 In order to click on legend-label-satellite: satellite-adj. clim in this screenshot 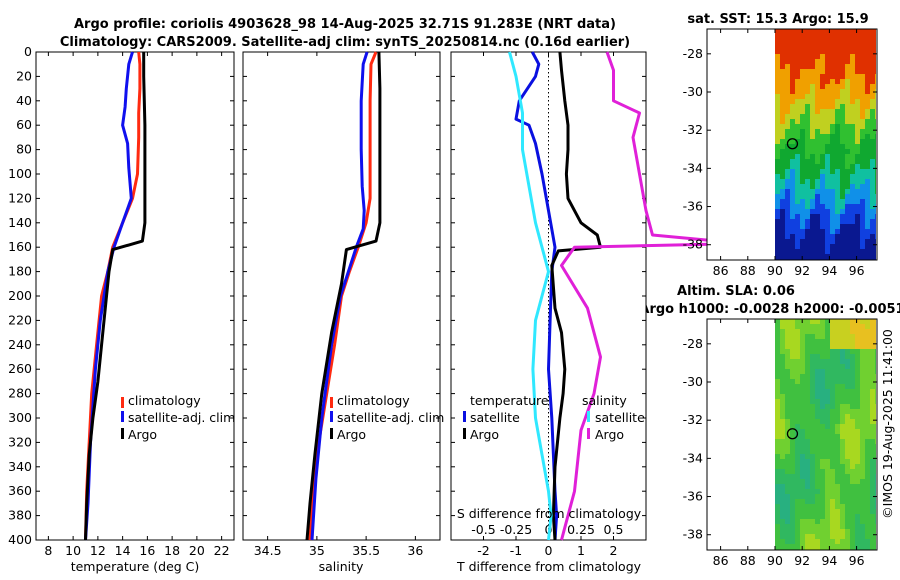, I will do `click(181, 417)`.